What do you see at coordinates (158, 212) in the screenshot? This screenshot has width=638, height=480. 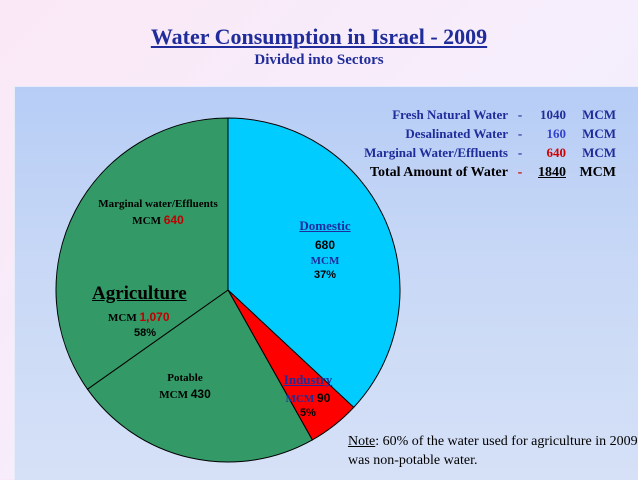 I see `label-marginal: Marginal water/Effluents MCM 640` at bounding box center [158, 212].